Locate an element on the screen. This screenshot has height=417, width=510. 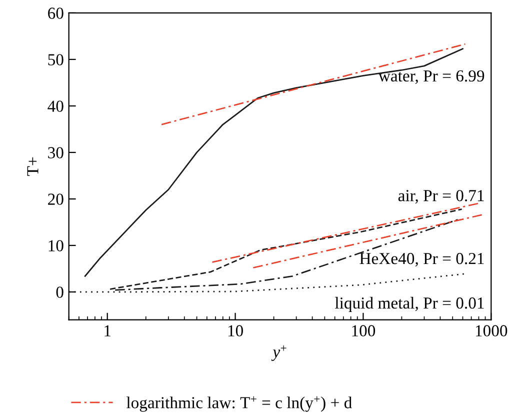
annotation: water, Pr = 6.99 is located at coordinates (431, 77).